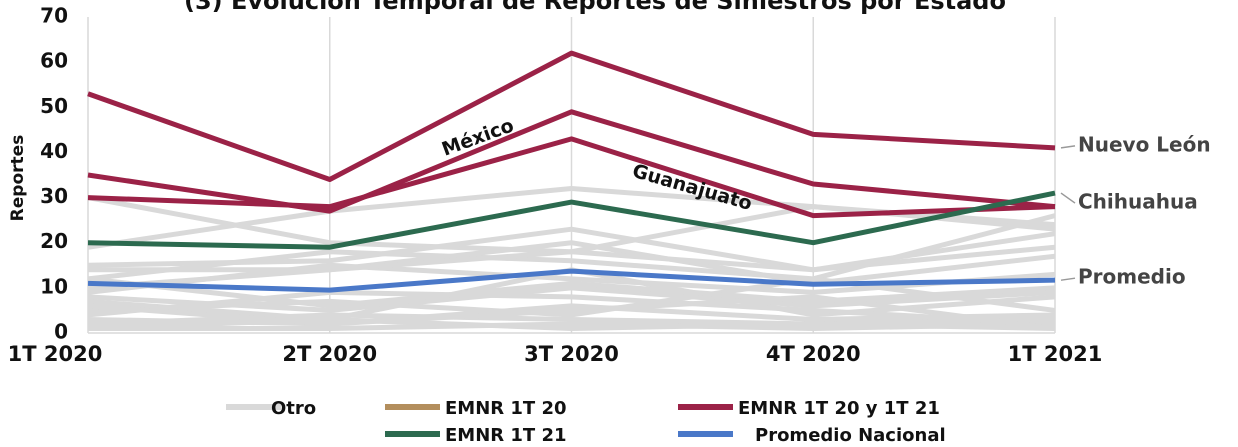 The image size is (1238, 447). What do you see at coordinates (478, 137) in the screenshot?
I see `annotation: México` at bounding box center [478, 137].